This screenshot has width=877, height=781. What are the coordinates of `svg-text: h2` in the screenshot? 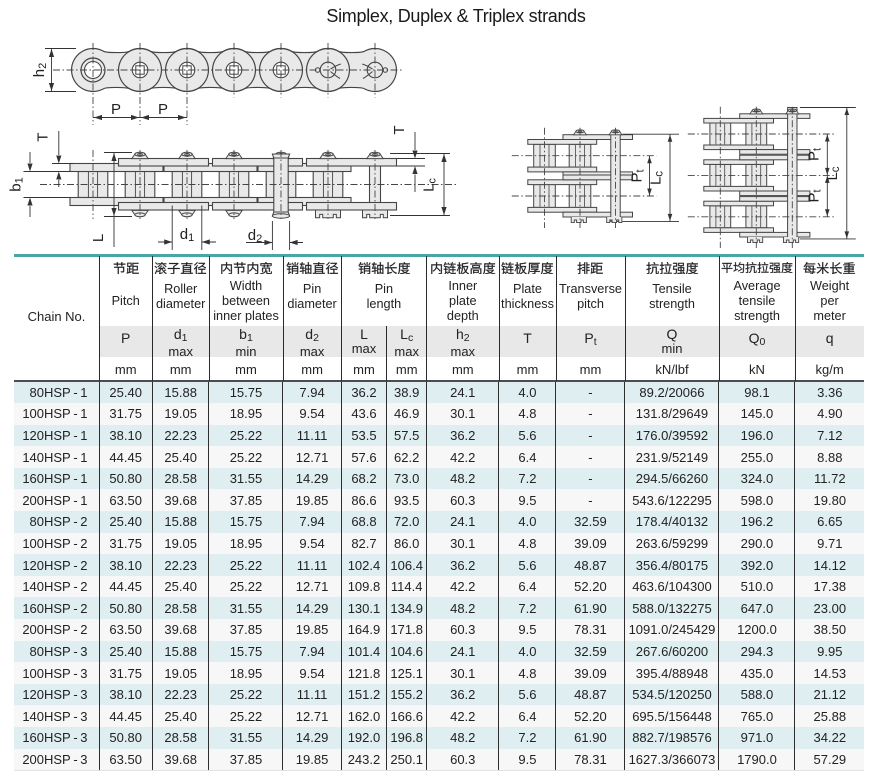 It's located at (40, 70).